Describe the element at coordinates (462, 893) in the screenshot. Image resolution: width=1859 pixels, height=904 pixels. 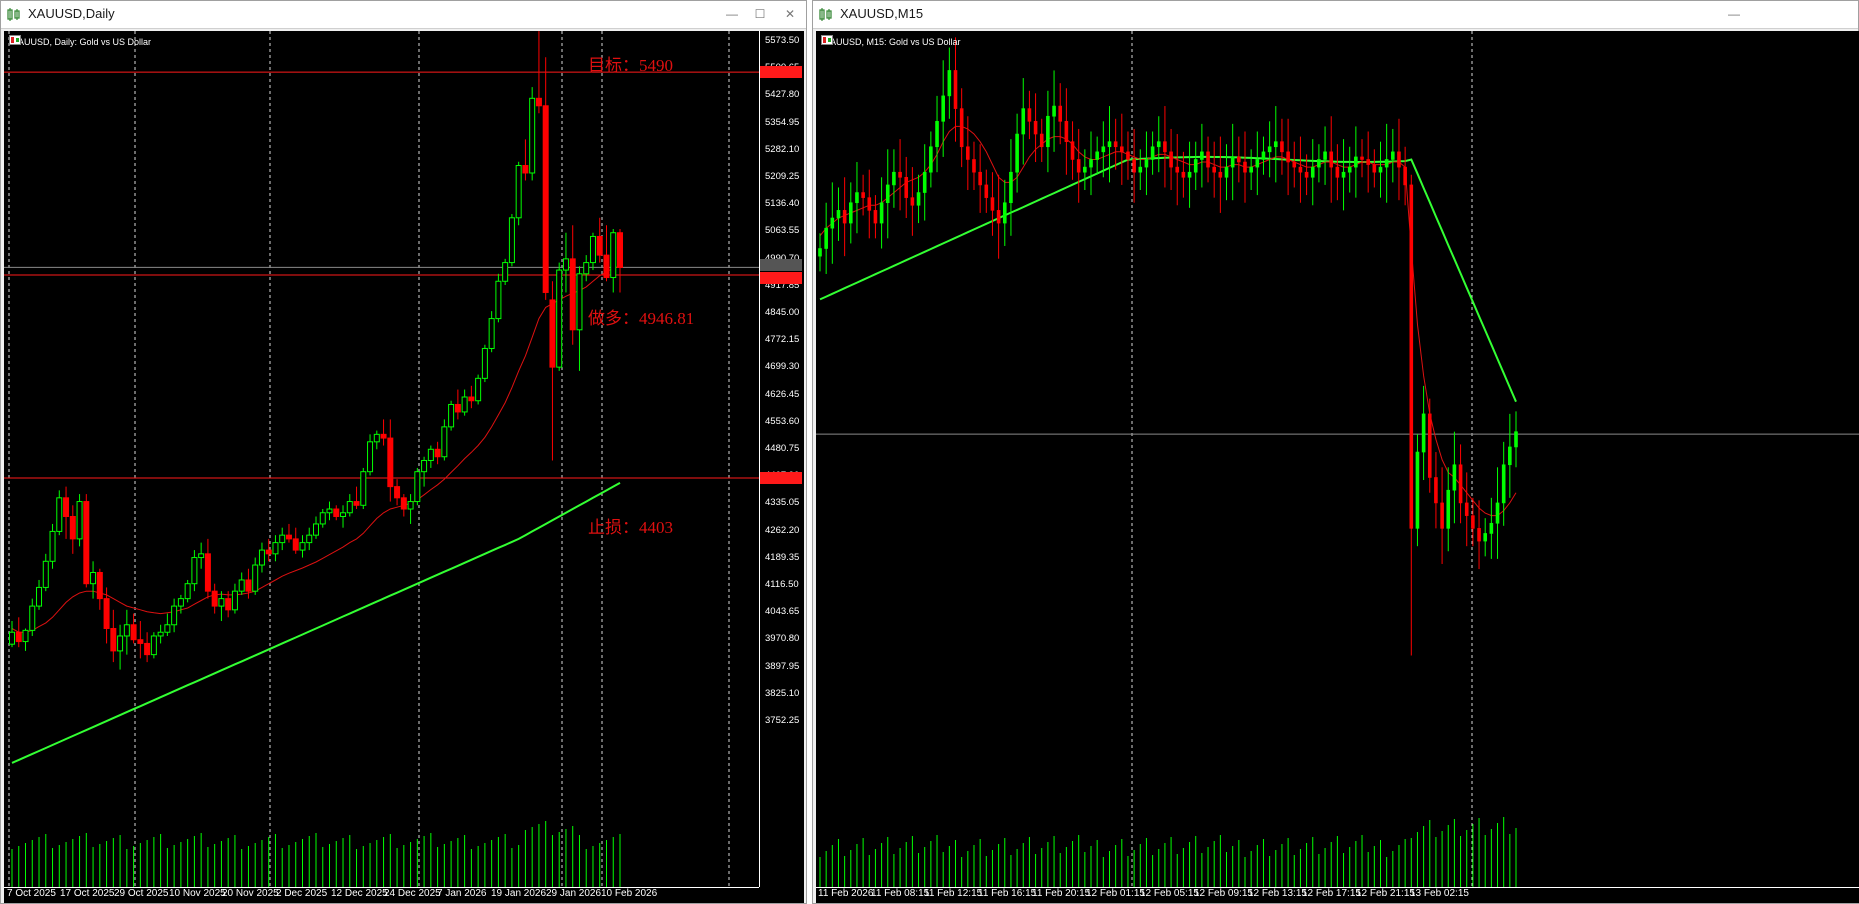
I see `time-label: 7 Jan 2026` at that location.